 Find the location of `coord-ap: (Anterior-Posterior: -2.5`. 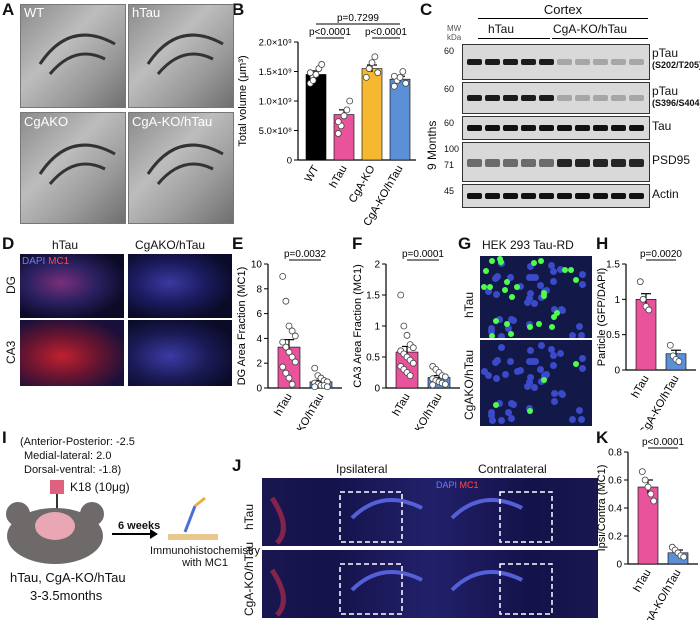

coord-ap: (Anterior-Posterior: -2.5 is located at coordinates (77, 442).